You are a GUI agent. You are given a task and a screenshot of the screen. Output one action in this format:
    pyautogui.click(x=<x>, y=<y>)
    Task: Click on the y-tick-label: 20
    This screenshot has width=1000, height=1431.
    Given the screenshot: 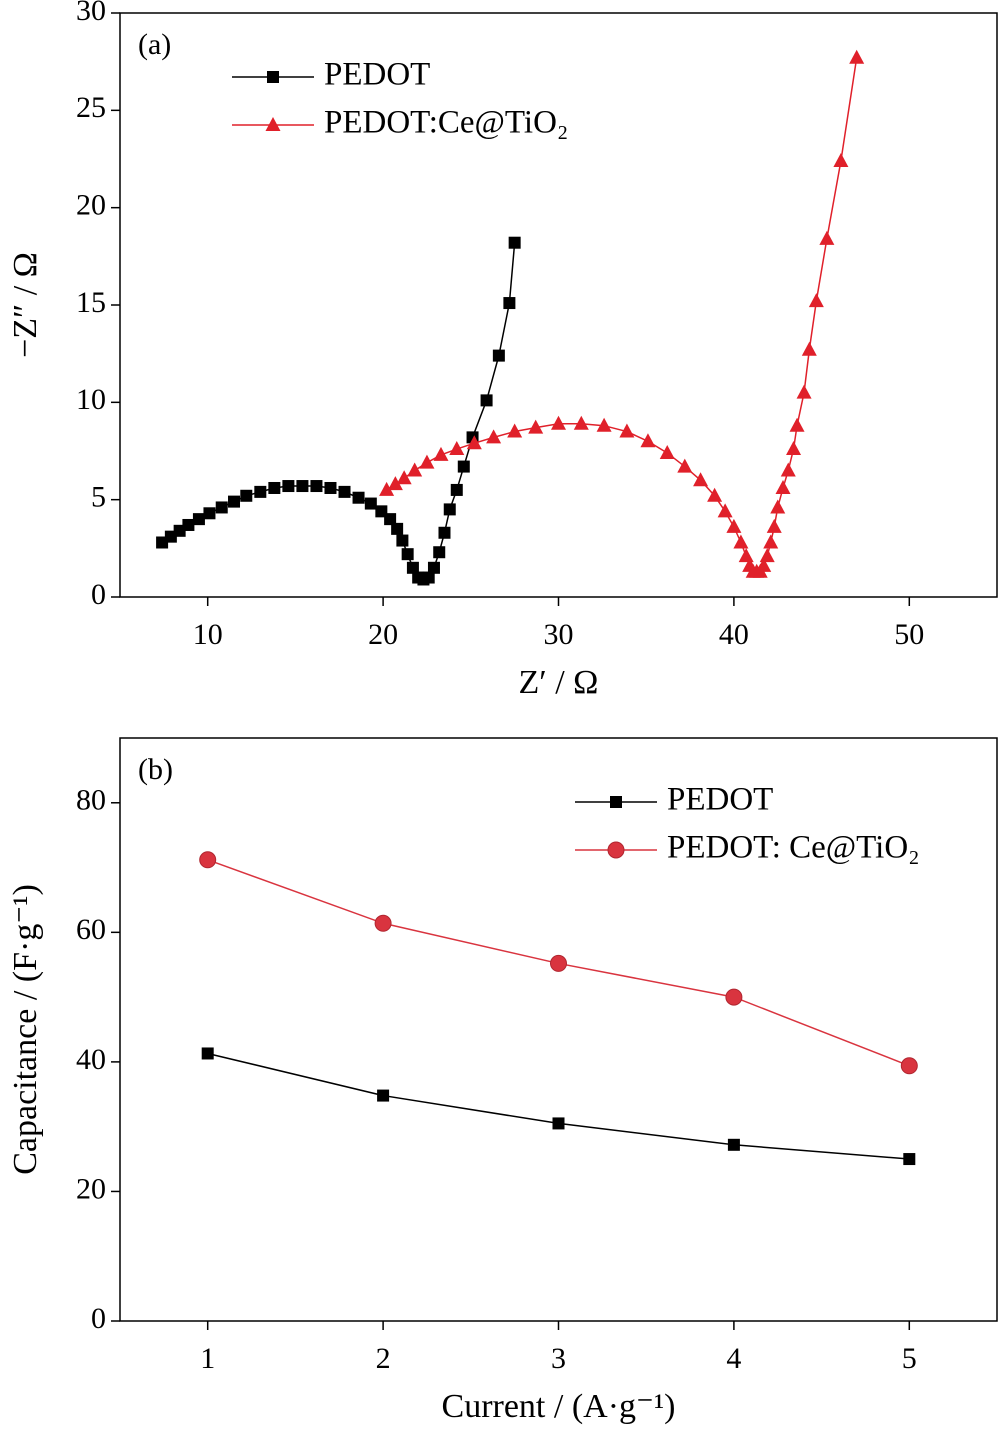 What is the action you would take?
    pyautogui.click(x=91, y=205)
    